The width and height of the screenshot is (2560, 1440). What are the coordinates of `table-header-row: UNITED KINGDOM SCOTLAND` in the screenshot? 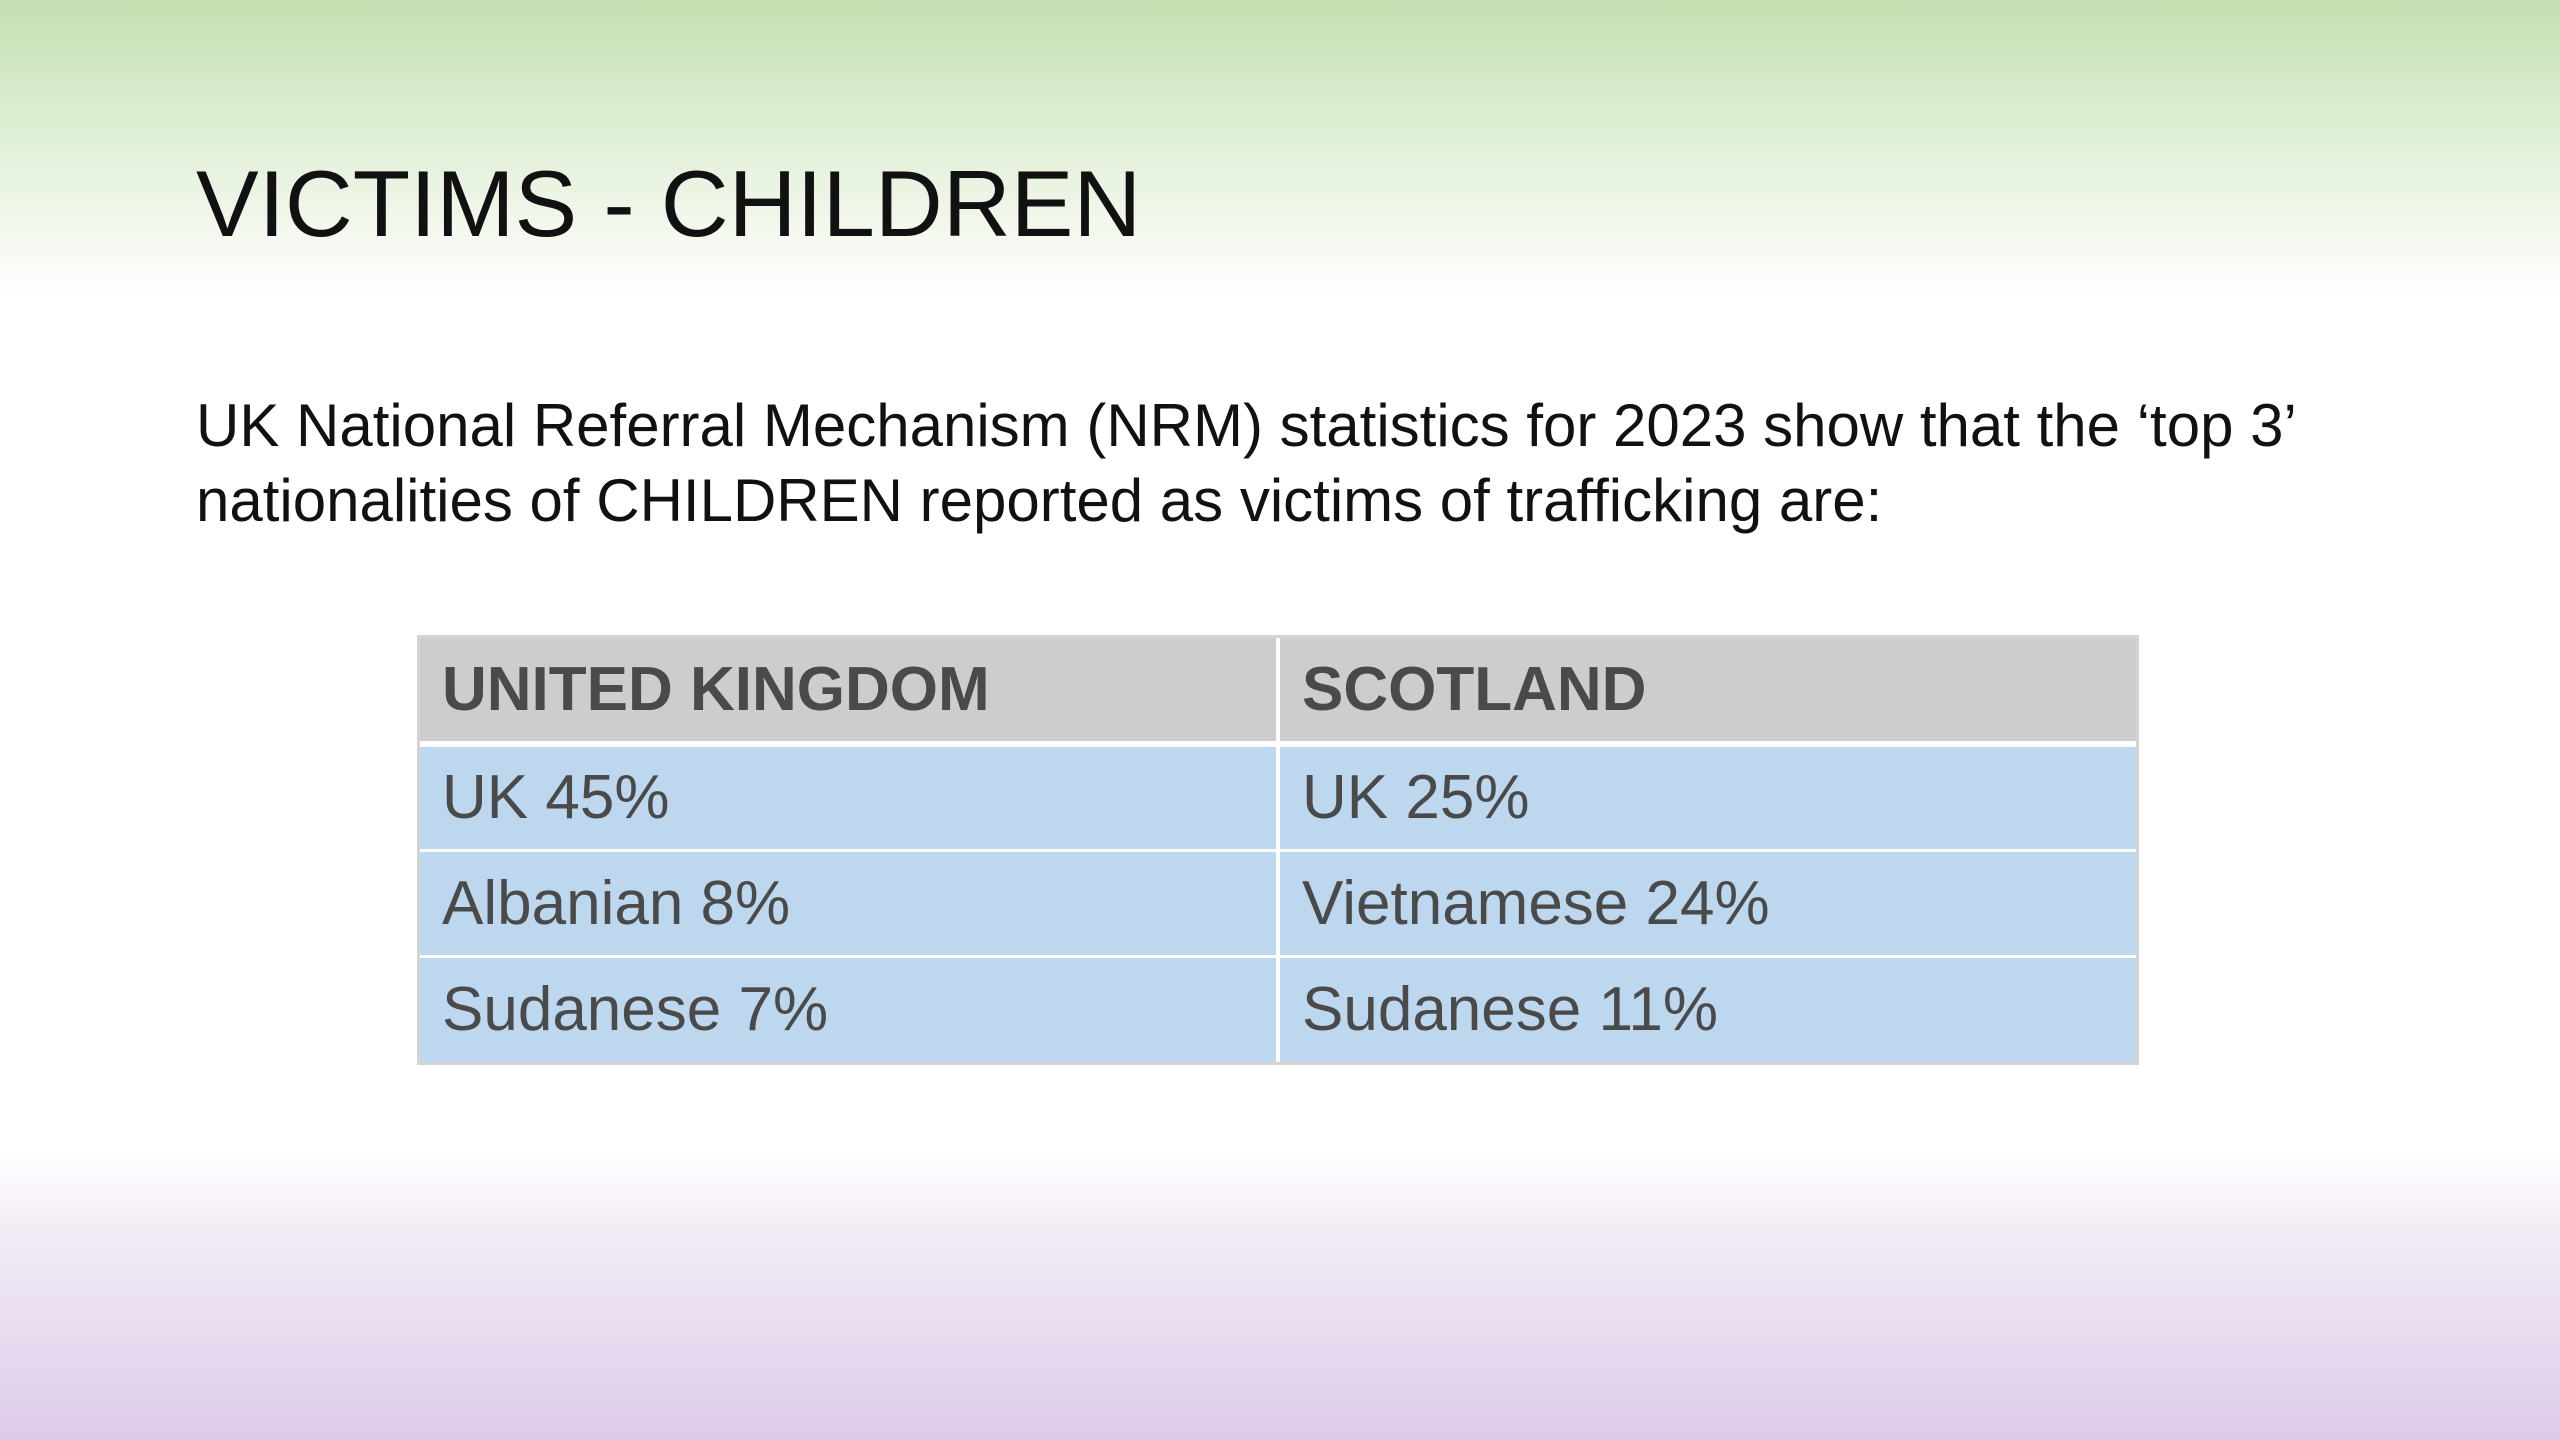 It's located at (1278, 692).